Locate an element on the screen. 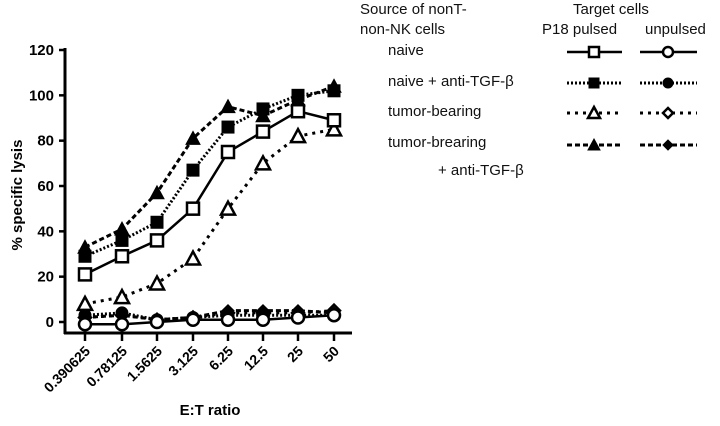  legend-symbol-triangle-filled is located at coordinates (594, 144).